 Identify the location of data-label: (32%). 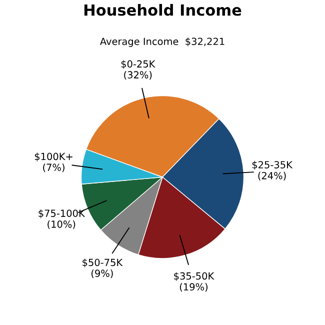
(138, 75).